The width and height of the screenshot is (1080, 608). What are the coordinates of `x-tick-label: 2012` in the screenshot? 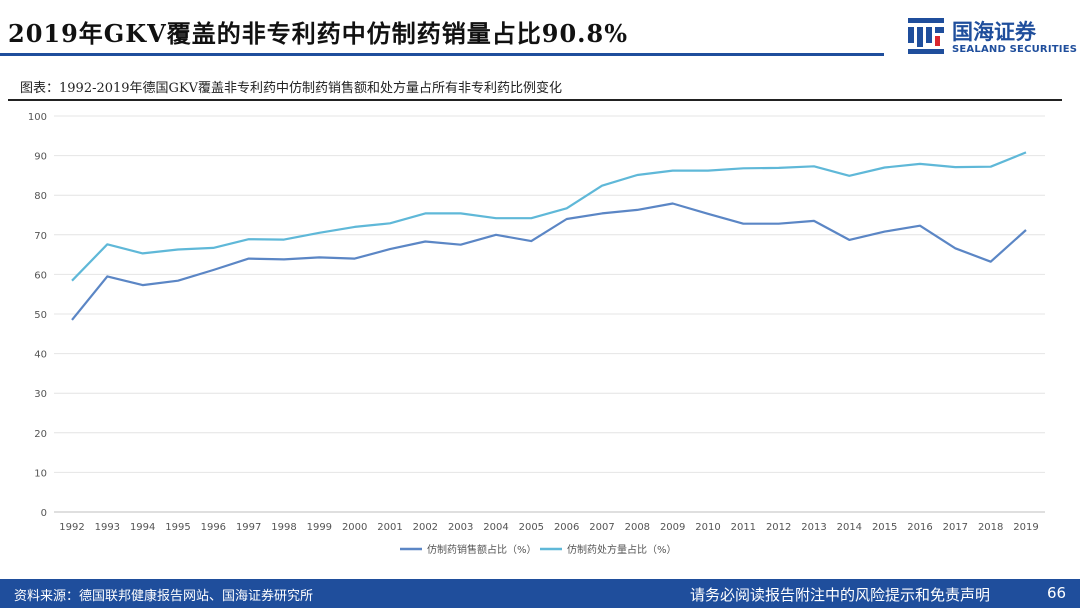 It's located at (778, 527).